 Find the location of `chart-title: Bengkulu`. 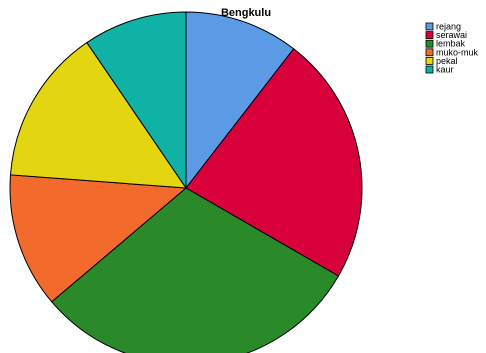

chart-title: Bengkulu is located at coordinates (246, 13).